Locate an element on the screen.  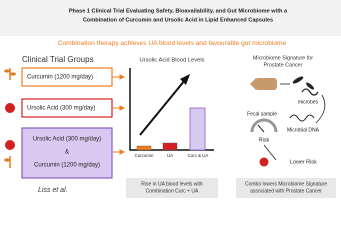
plant-icon is located at coordinates (10, 74).